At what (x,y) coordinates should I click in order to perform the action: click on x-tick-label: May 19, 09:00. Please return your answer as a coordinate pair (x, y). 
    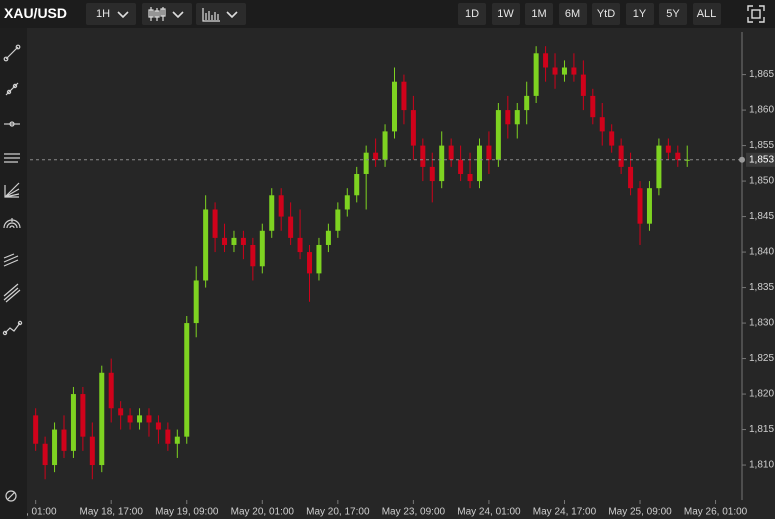
    Looking at the image, I should click on (187, 512).